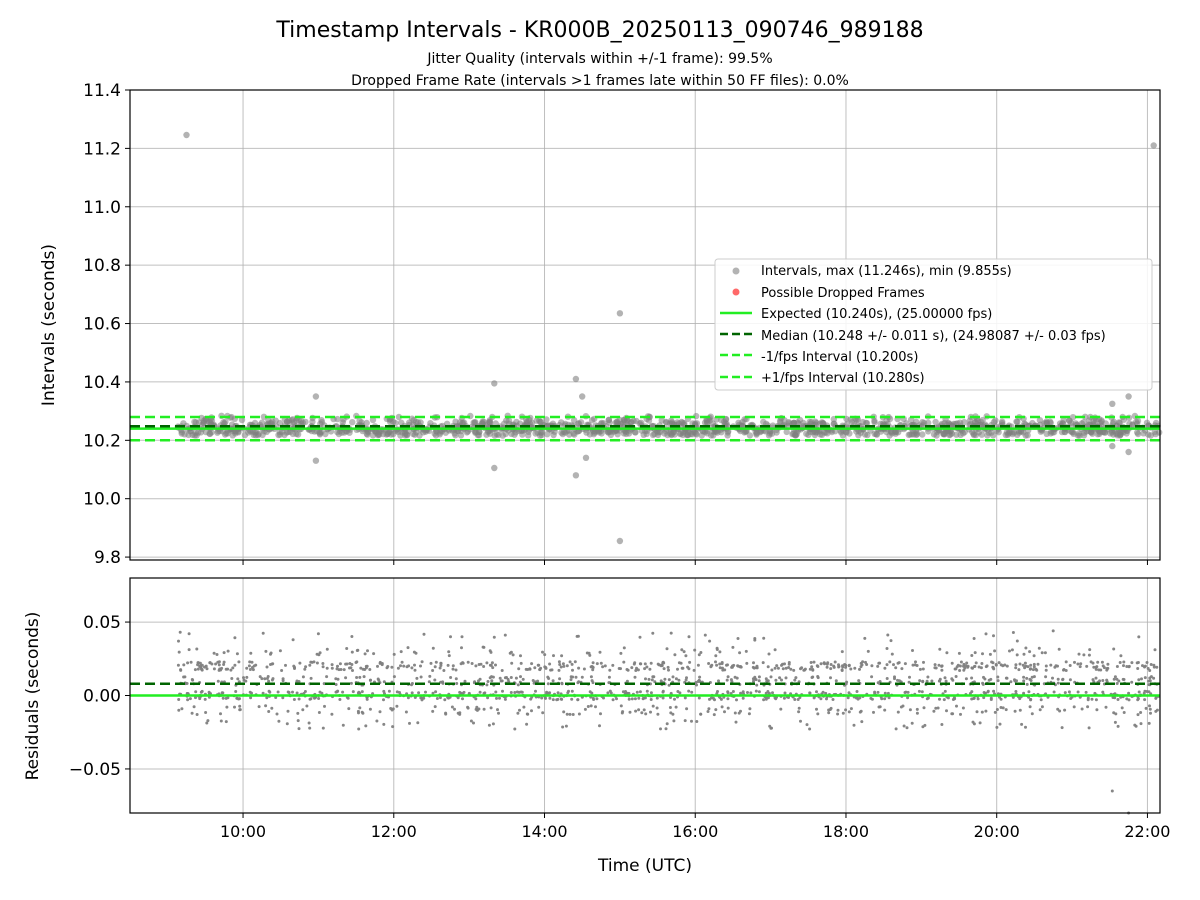 The height and width of the screenshot is (900, 1200). I want to click on x-tick-label: 12:00, so click(394, 831).